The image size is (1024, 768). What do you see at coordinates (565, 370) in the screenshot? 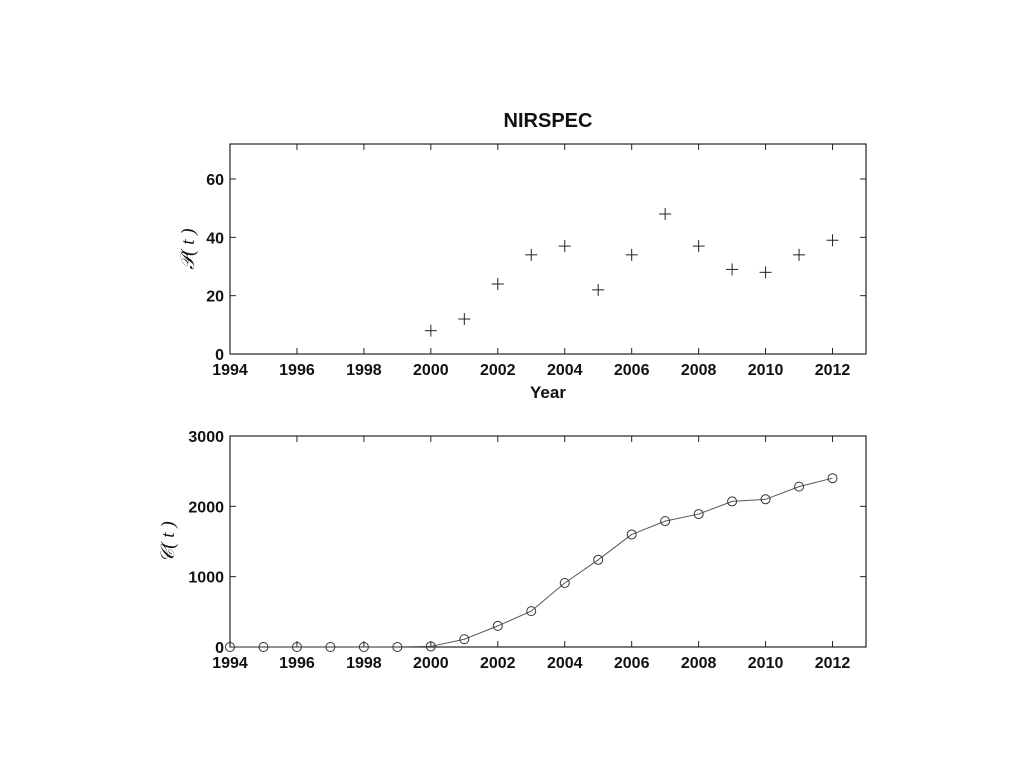
I see `top-x-tick-label: 2004` at bounding box center [565, 370].